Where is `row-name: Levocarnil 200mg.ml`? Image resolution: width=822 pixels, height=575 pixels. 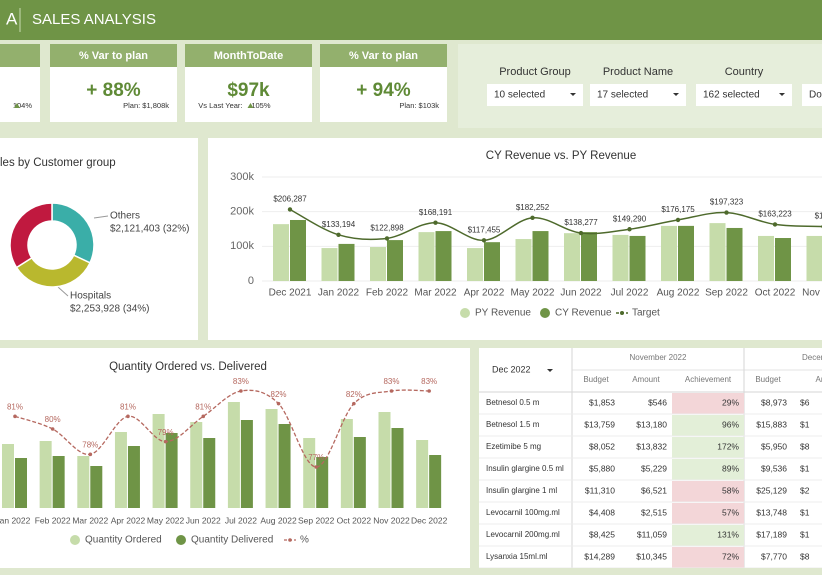 row-name: Levocarnil 200mg.ml is located at coordinates (523, 534).